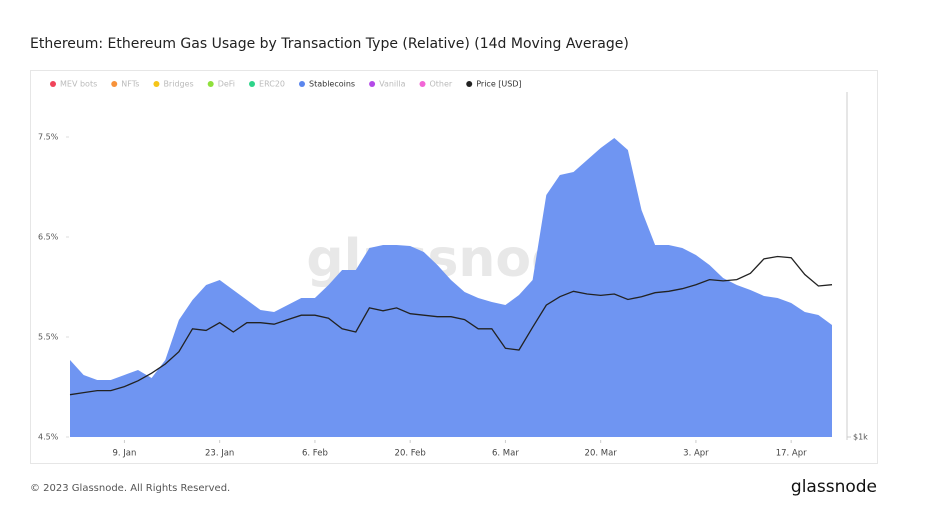  What do you see at coordinates (791, 454) in the screenshot?
I see `x-tick-label: 17. Apr` at bounding box center [791, 454].